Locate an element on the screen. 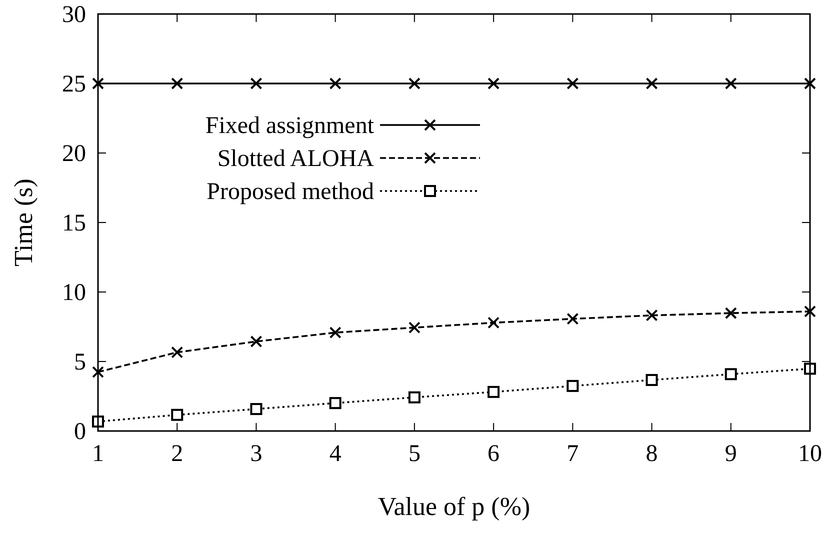  x-tick-label: 3 is located at coordinates (256, 454).